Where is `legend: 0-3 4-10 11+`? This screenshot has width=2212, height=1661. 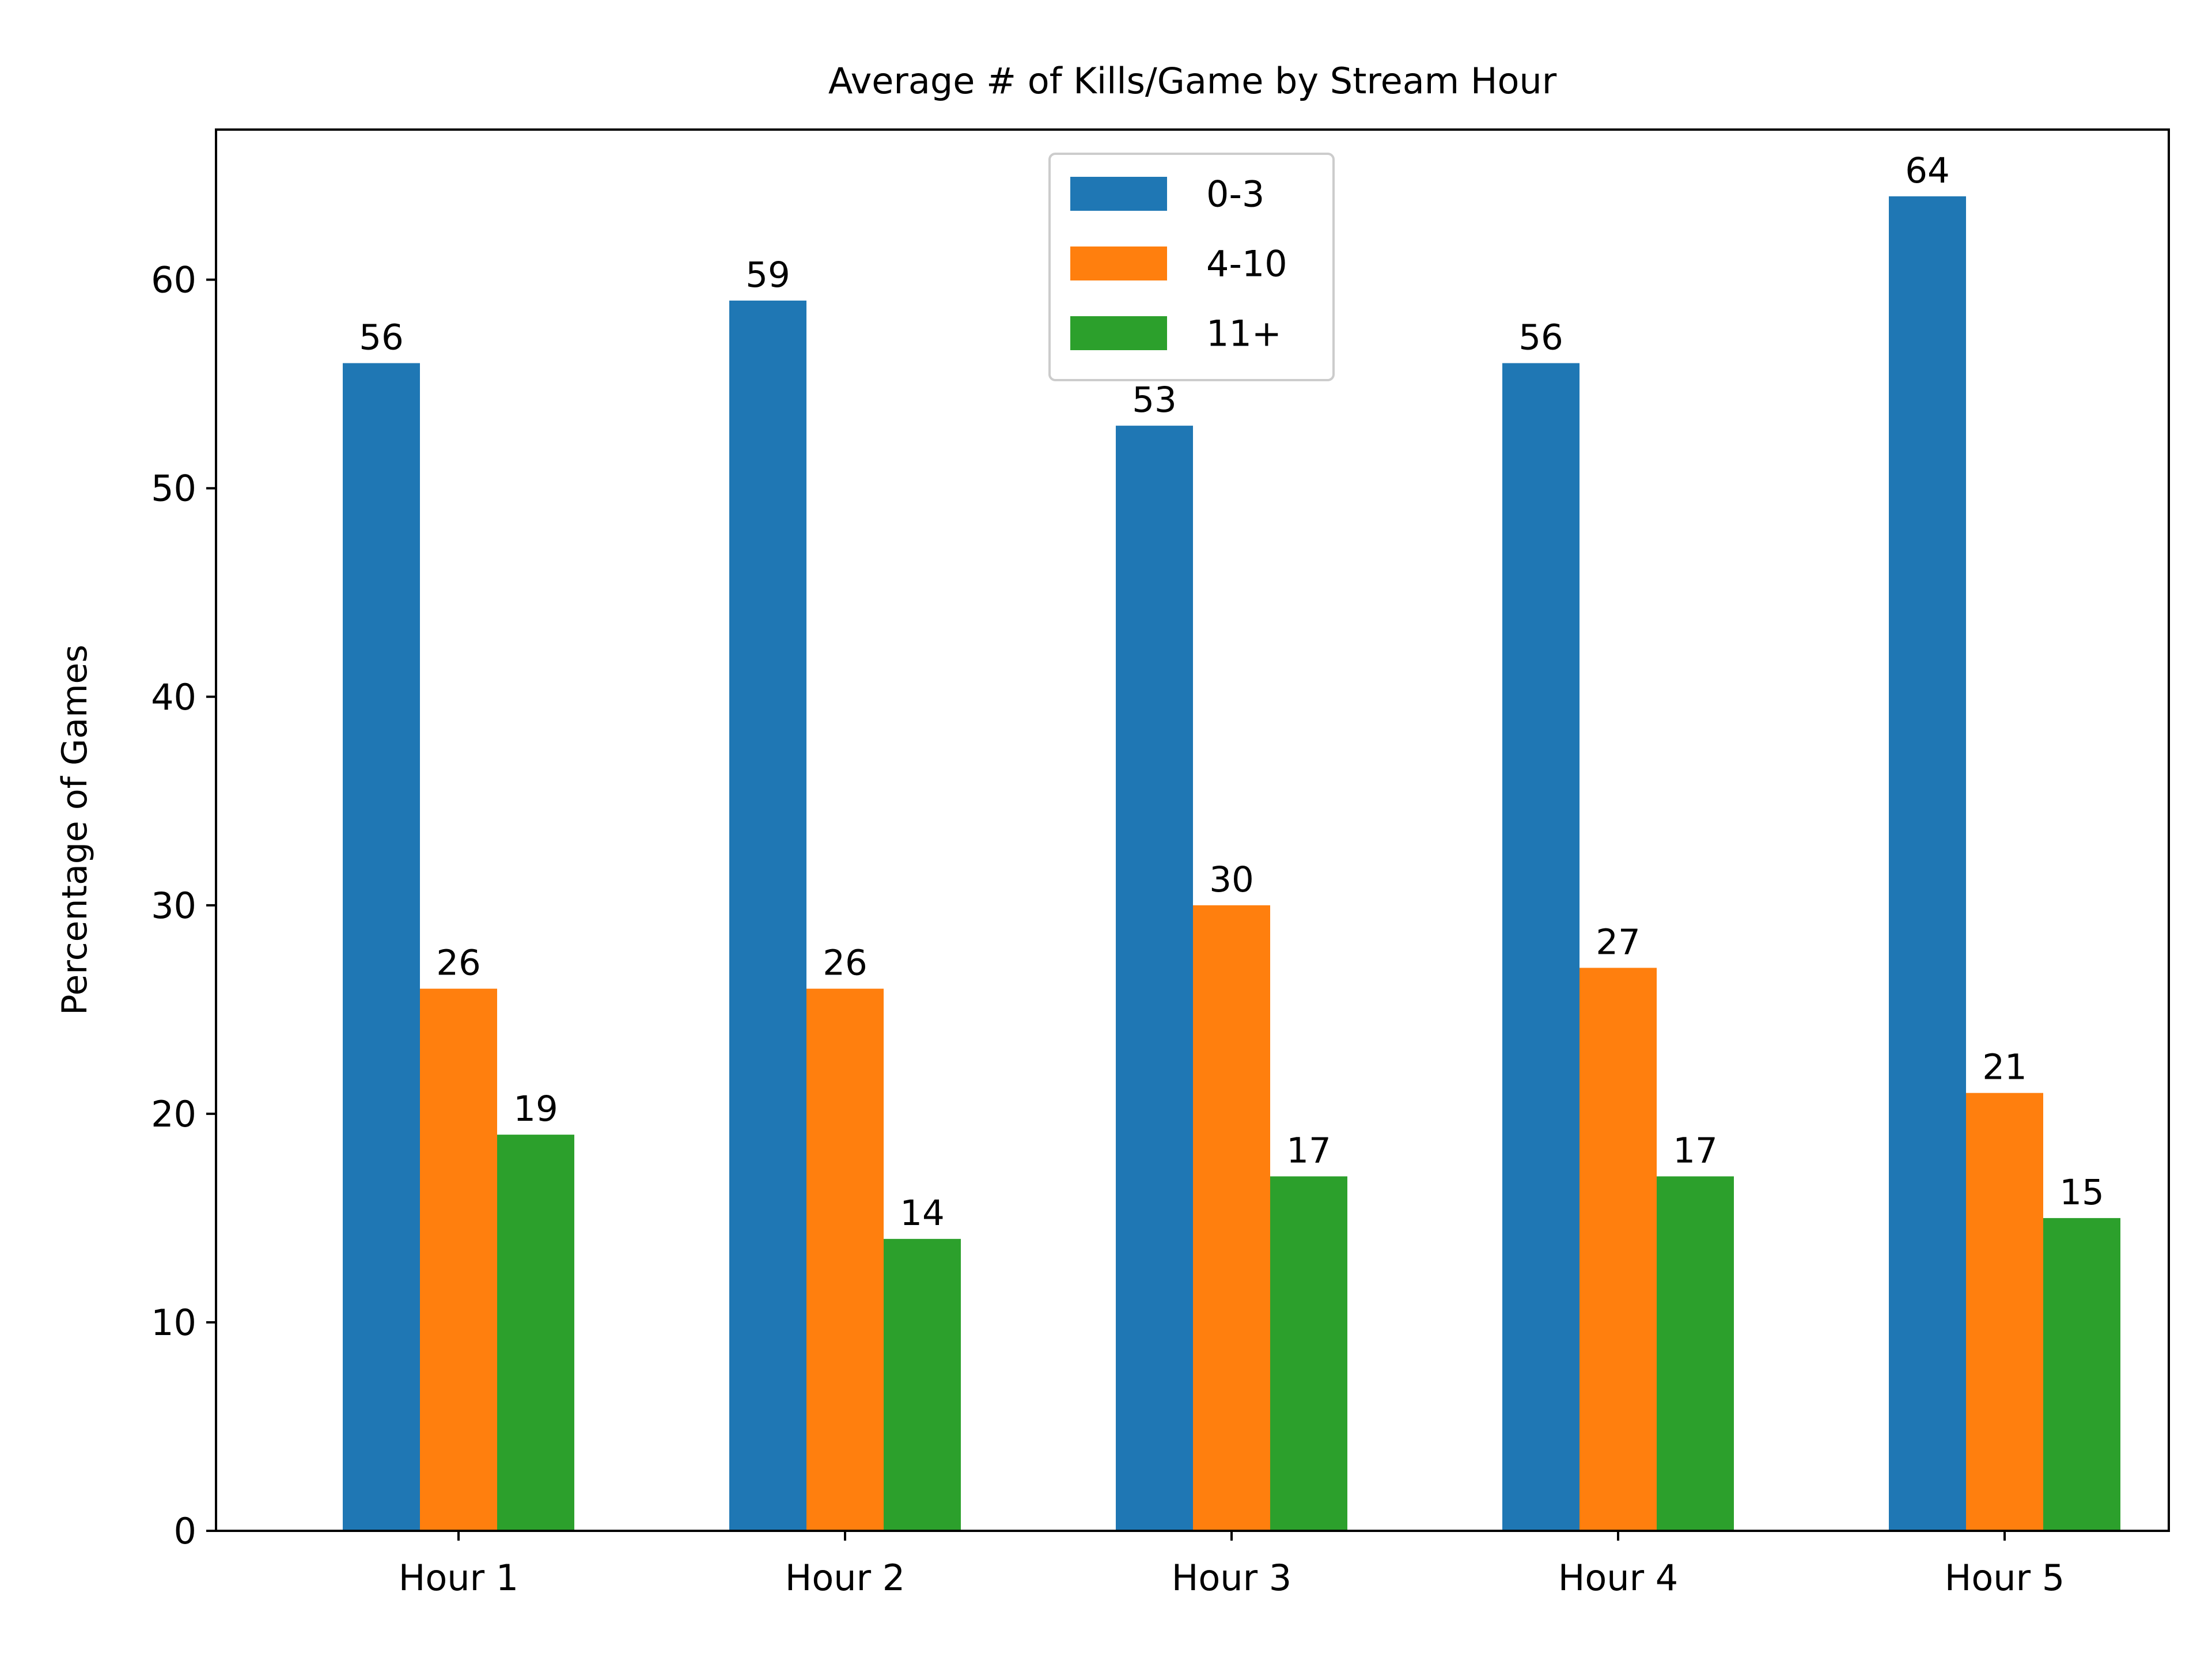 legend: 0-3 4-10 11+ is located at coordinates (1191, 267).